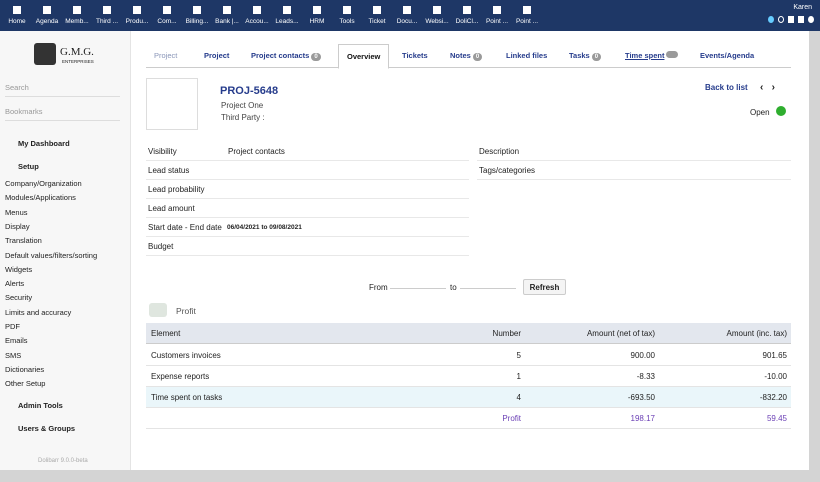 Image resolution: width=820 pixels, height=482 pixels. Describe the element at coordinates (781, 111) in the screenshot. I see `status-dot` at that location.